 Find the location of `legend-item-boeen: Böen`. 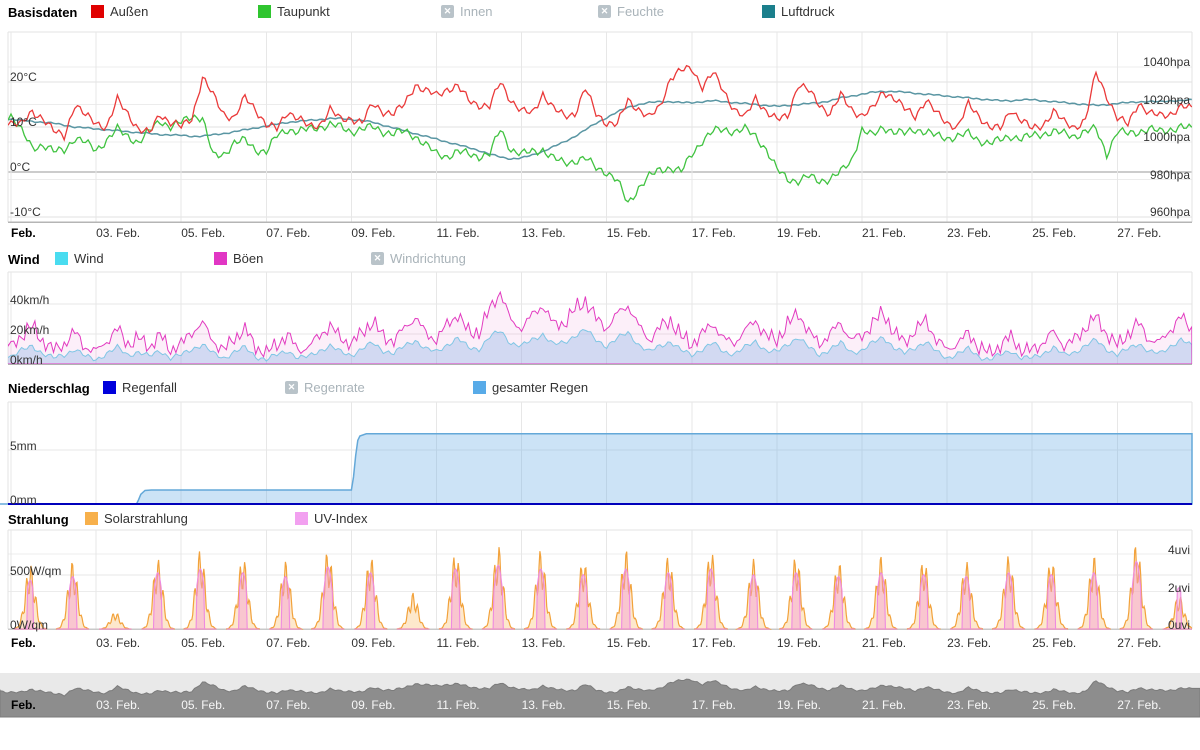

legend-item-boeen: Böen is located at coordinates (238, 258).